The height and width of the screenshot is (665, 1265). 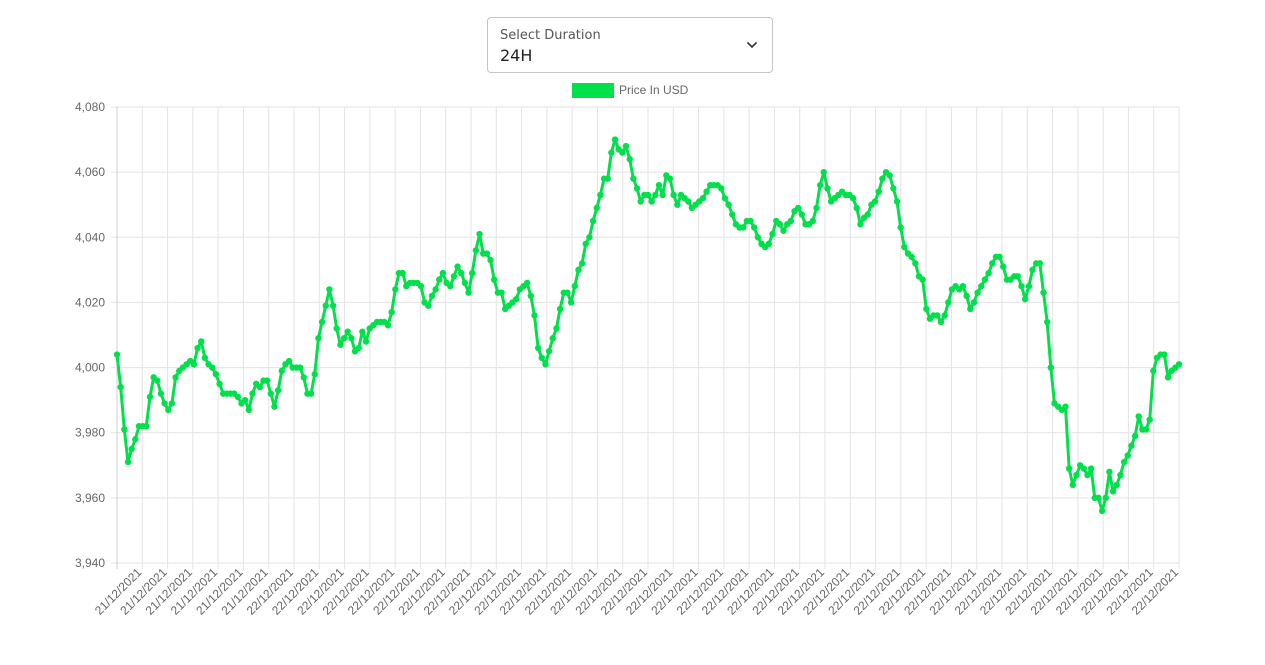 What do you see at coordinates (752, 45) in the screenshot?
I see `chevron-down-icon` at bounding box center [752, 45].